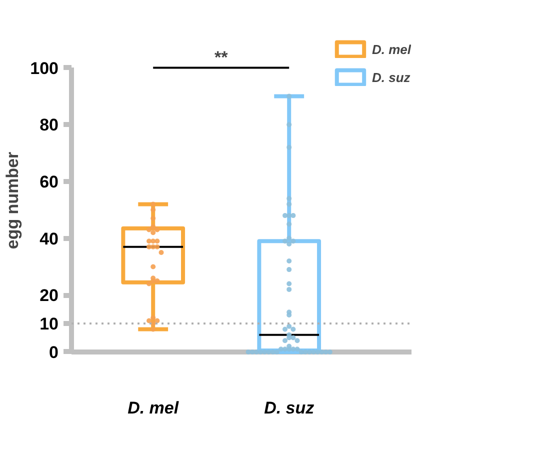 The image size is (536, 461). Describe the element at coordinates (49, 324) in the screenshot. I see `y-tick-label: 10` at that location.